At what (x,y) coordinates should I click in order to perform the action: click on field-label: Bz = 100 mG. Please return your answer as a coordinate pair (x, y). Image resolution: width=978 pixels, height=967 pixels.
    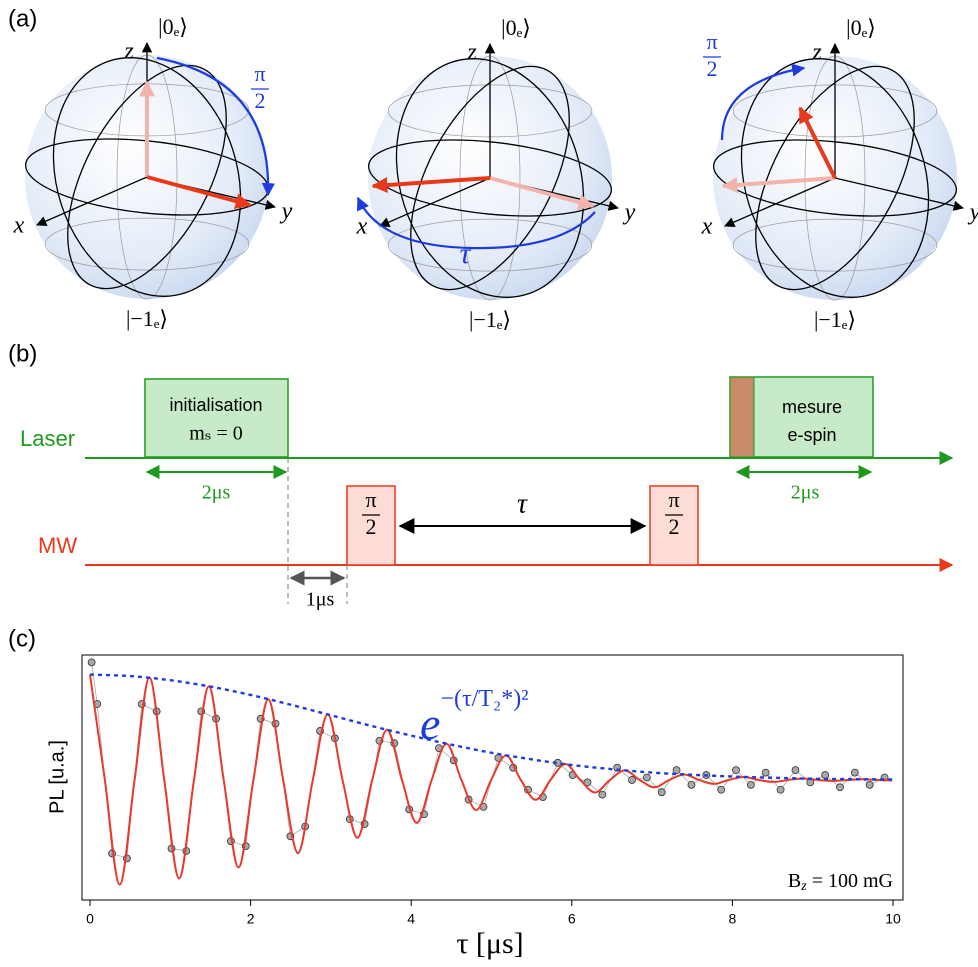
    Looking at the image, I should click on (840, 882).